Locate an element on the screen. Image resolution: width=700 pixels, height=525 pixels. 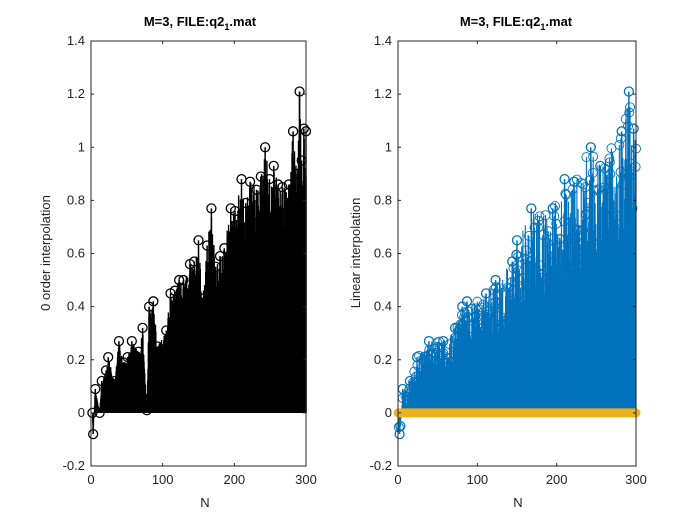
y-tick-label-right-7: 1.2 is located at coordinates (383, 93).